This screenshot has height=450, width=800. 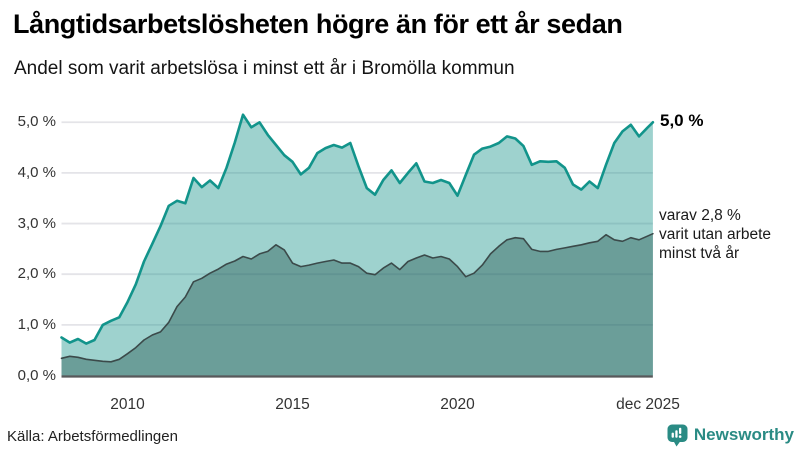 I want to click on y-tick-label: 2,0 %, so click(x=36, y=274).